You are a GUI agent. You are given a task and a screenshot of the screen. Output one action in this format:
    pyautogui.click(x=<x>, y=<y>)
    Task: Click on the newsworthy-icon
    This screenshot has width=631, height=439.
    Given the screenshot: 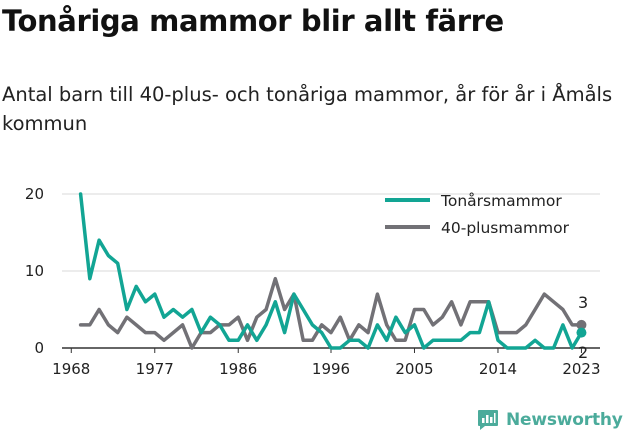 What is the action you would take?
    pyautogui.click(x=488, y=420)
    